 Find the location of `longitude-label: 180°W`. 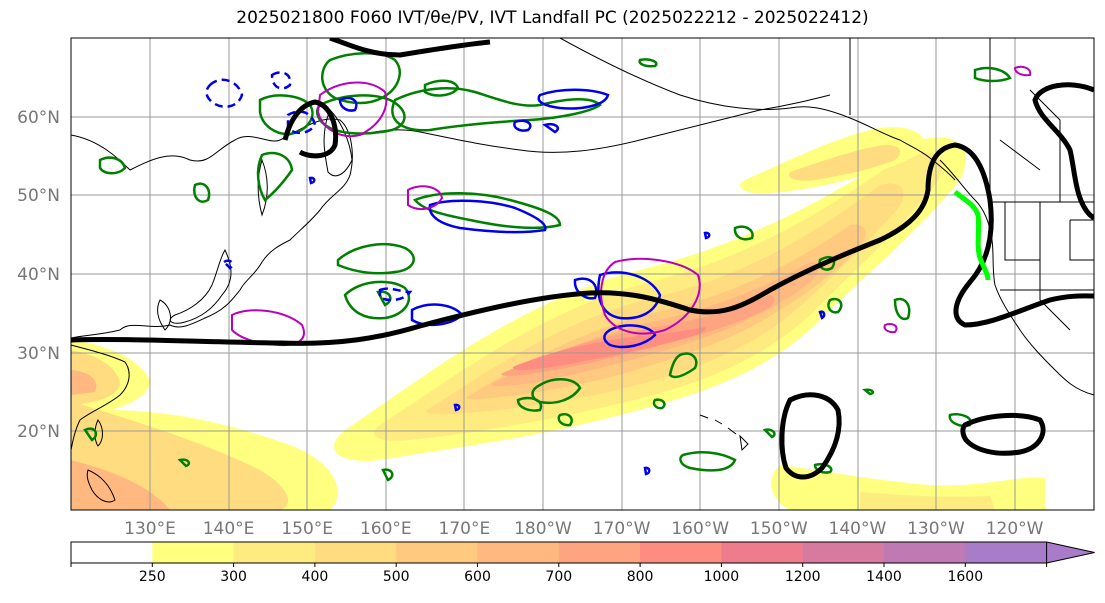

longitude-label: 180°W is located at coordinates (543, 529).